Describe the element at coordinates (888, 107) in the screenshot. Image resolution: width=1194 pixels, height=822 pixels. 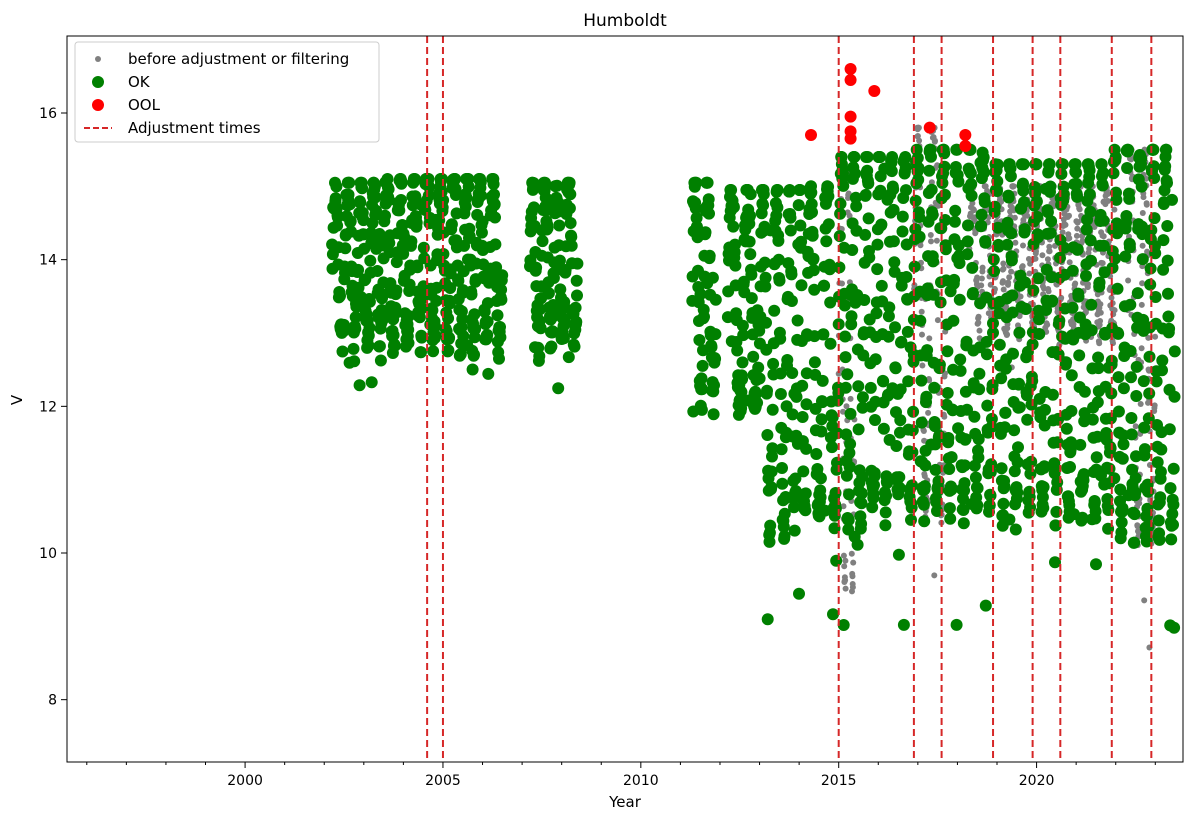
I see `ool-points-layer` at that location.